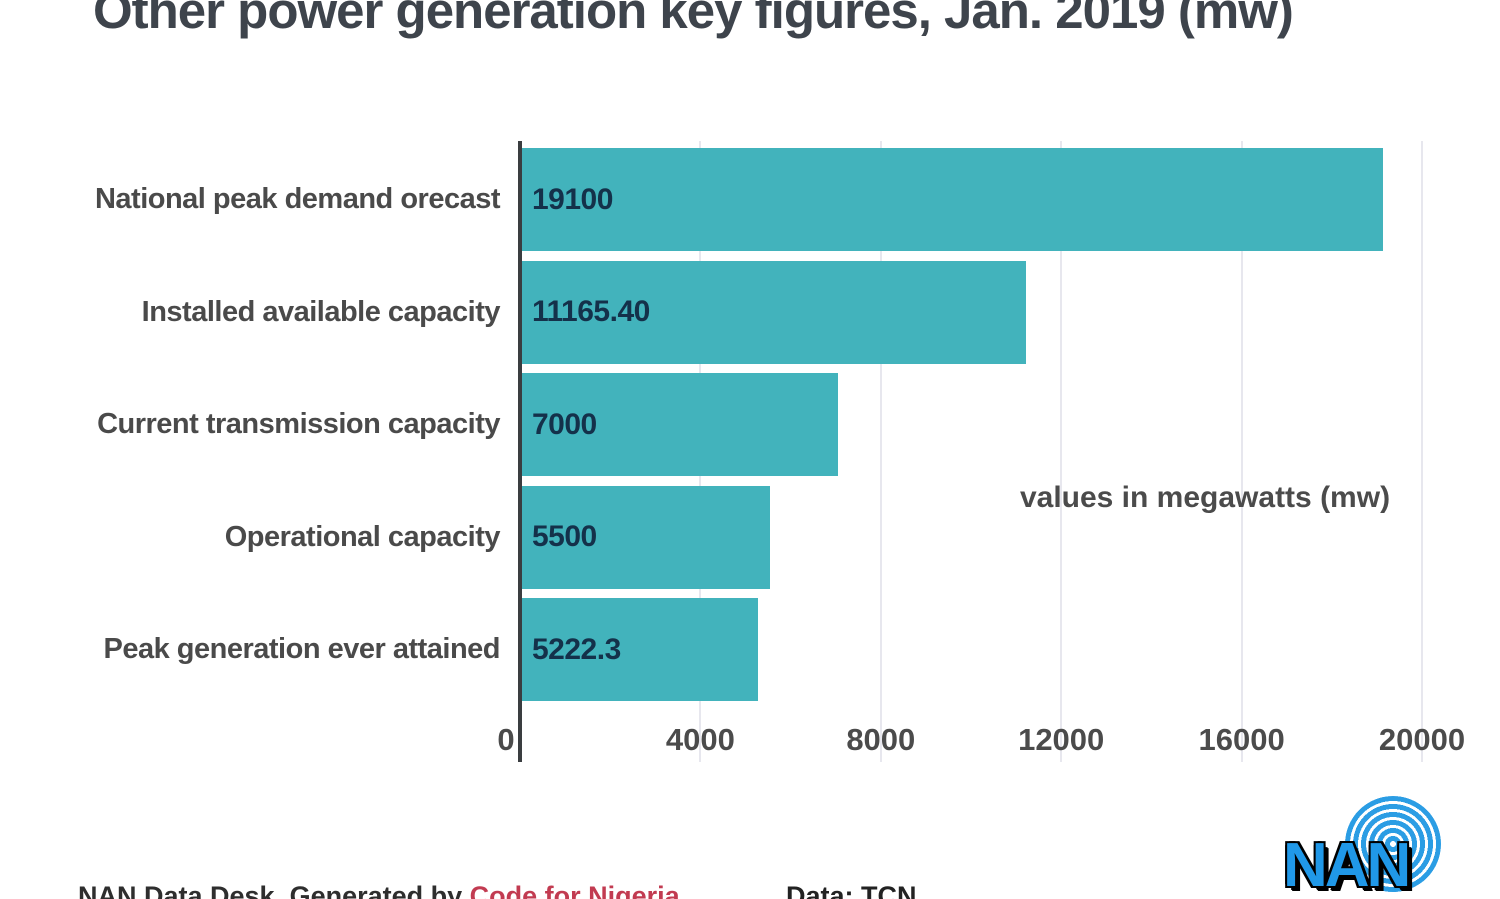  What do you see at coordinates (572, 199) in the screenshot?
I see `bar-value-label: 19100` at bounding box center [572, 199].